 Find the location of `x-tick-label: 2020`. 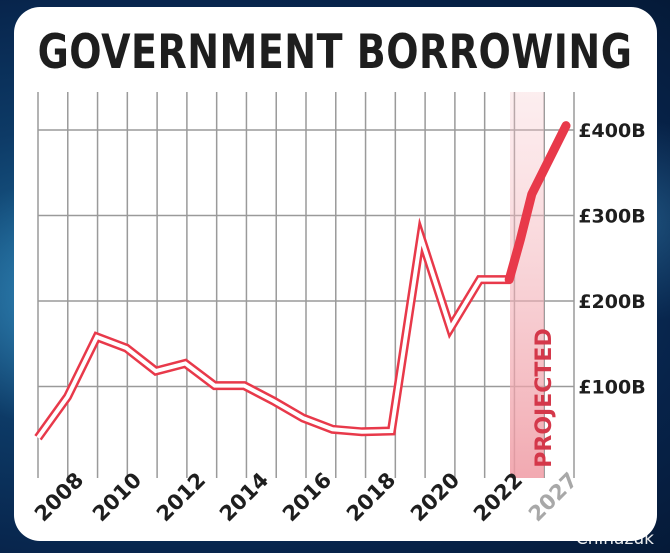

x-tick-label: 2020 is located at coordinates (435, 497).